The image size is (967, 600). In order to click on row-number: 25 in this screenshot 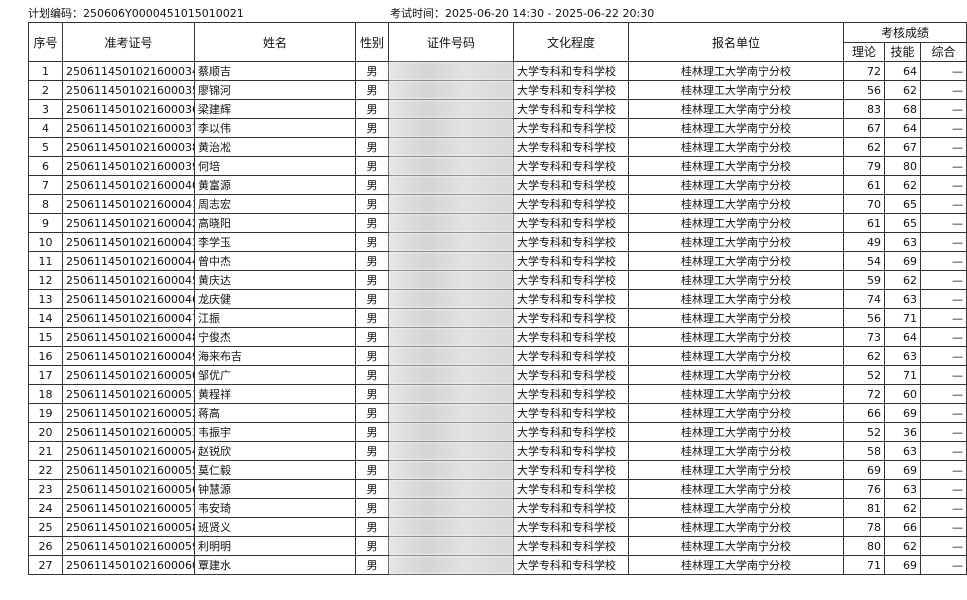, I will do `click(45, 527)`.